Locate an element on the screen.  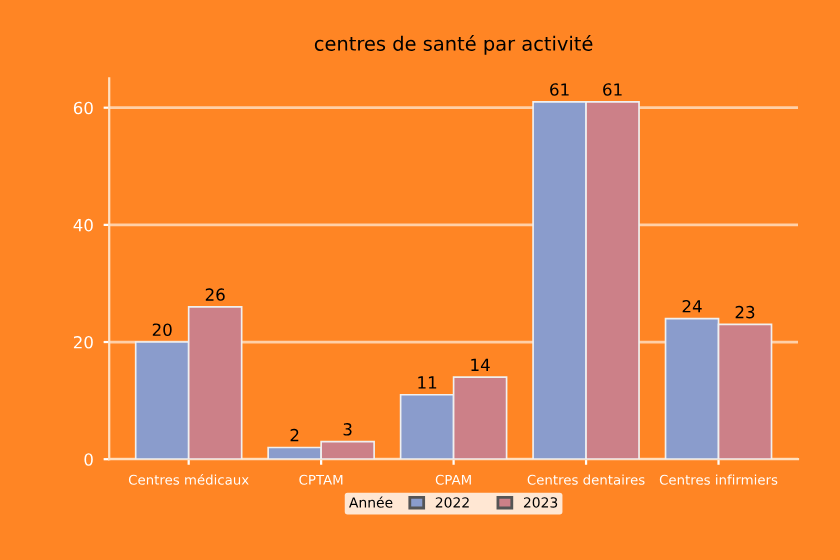
data-label: 11 is located at coordinates (427, 382).